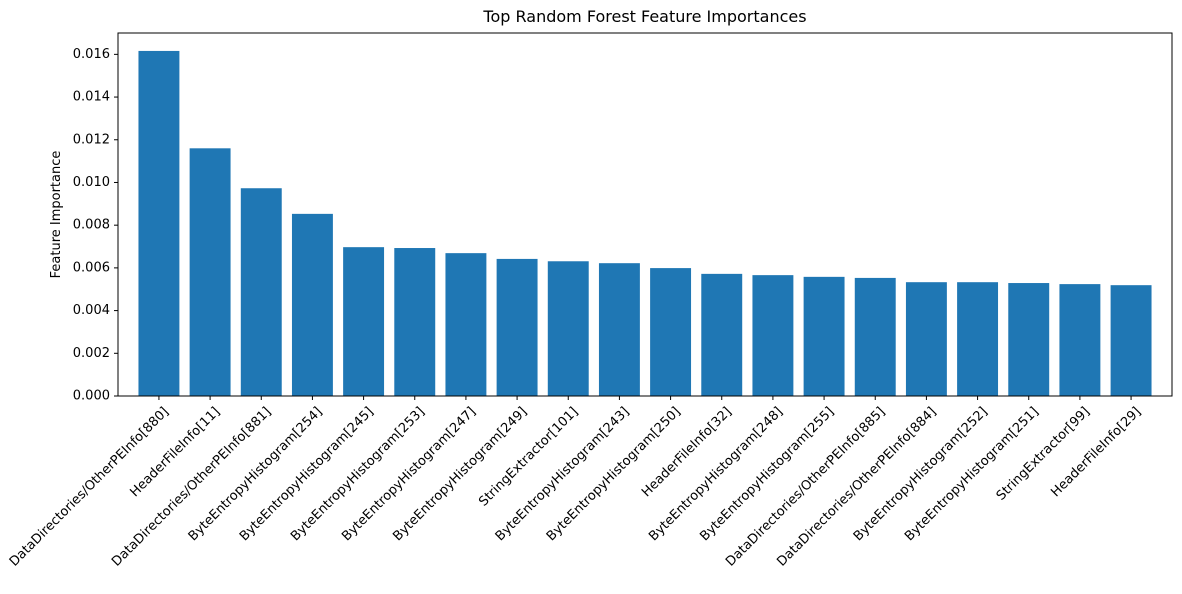 The width and height of the screenshot is (1182, 594). Describe the element at coordinates (91, 225) in the screenshot. I see `y-tick-label: 0.008` at that location.